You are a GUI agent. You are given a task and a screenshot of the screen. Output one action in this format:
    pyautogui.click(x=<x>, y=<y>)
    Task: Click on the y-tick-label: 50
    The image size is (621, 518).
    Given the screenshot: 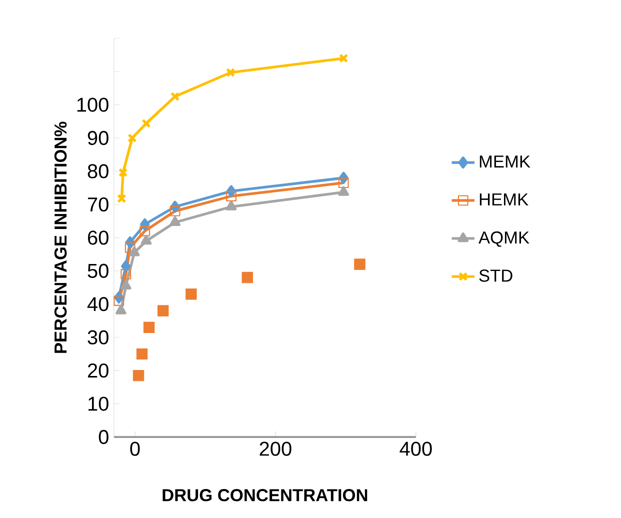 What is the action you would take?
    pyautogui.click(x=98, y=271)
    